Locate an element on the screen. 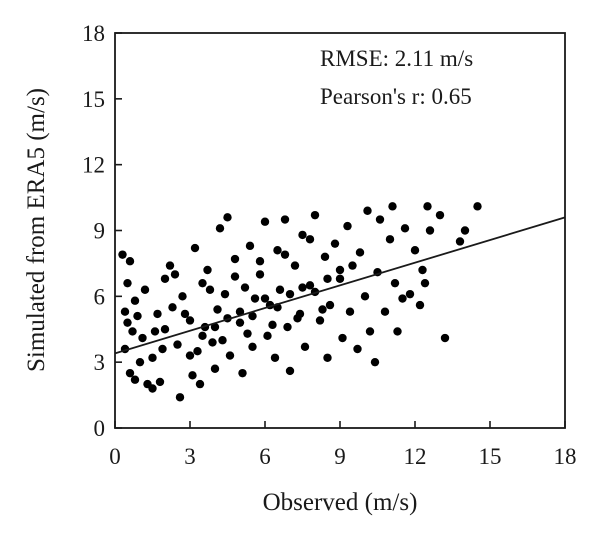 The image size is (600, 539). x-tick-label: 9 is located at coordinates (340, 456).